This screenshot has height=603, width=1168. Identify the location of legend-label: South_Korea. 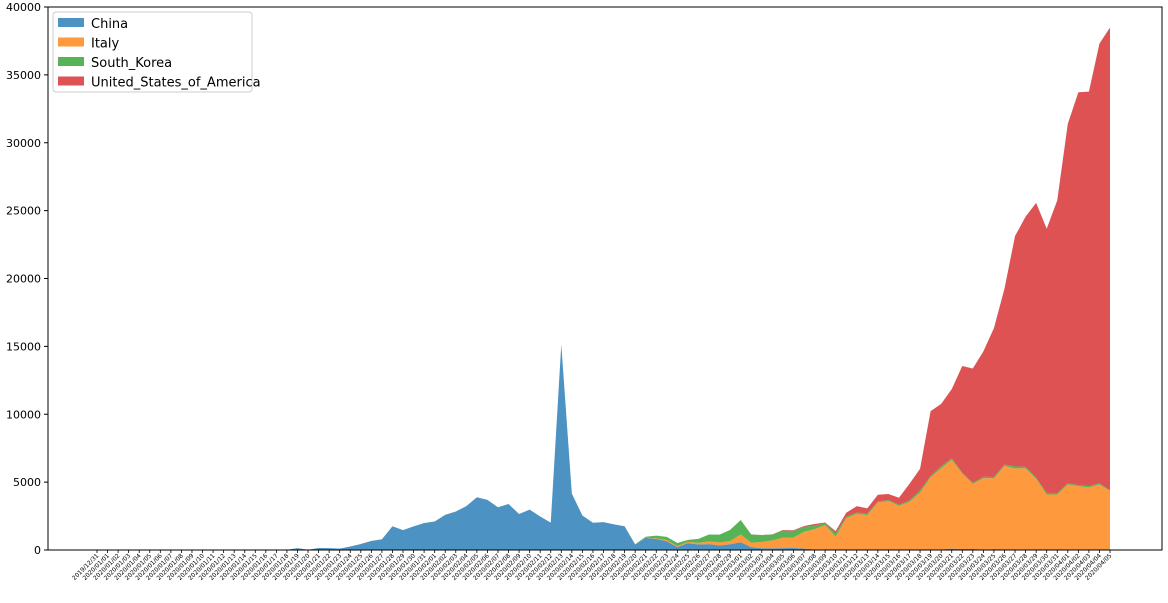
(131, 63).